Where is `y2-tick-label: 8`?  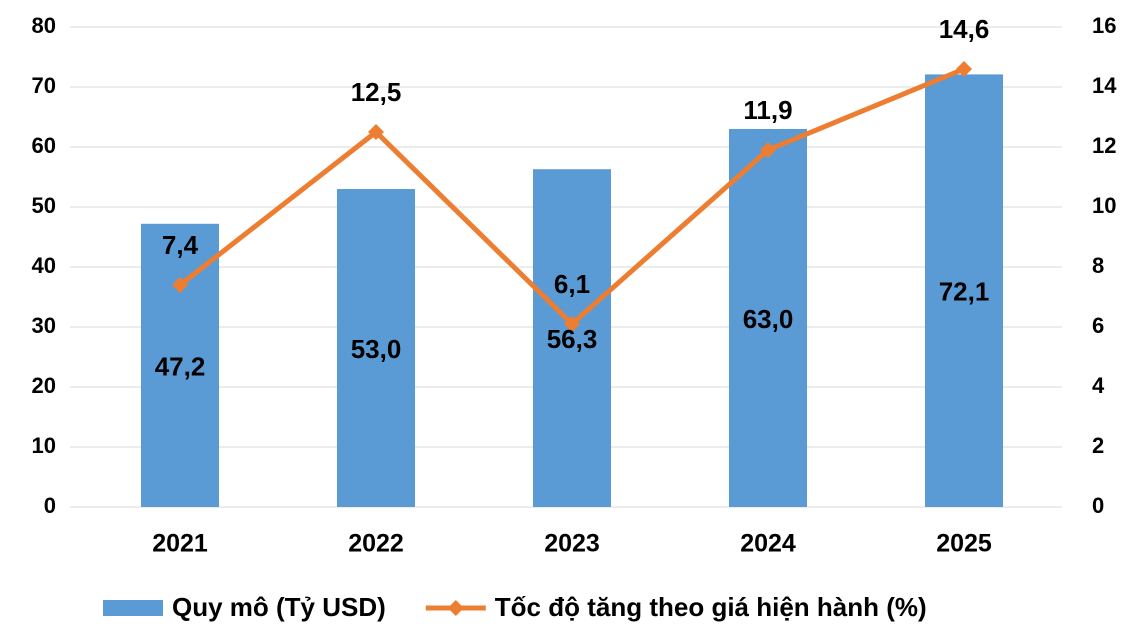 y2-tick-label: 8 is located at coordinates (1098, 265).